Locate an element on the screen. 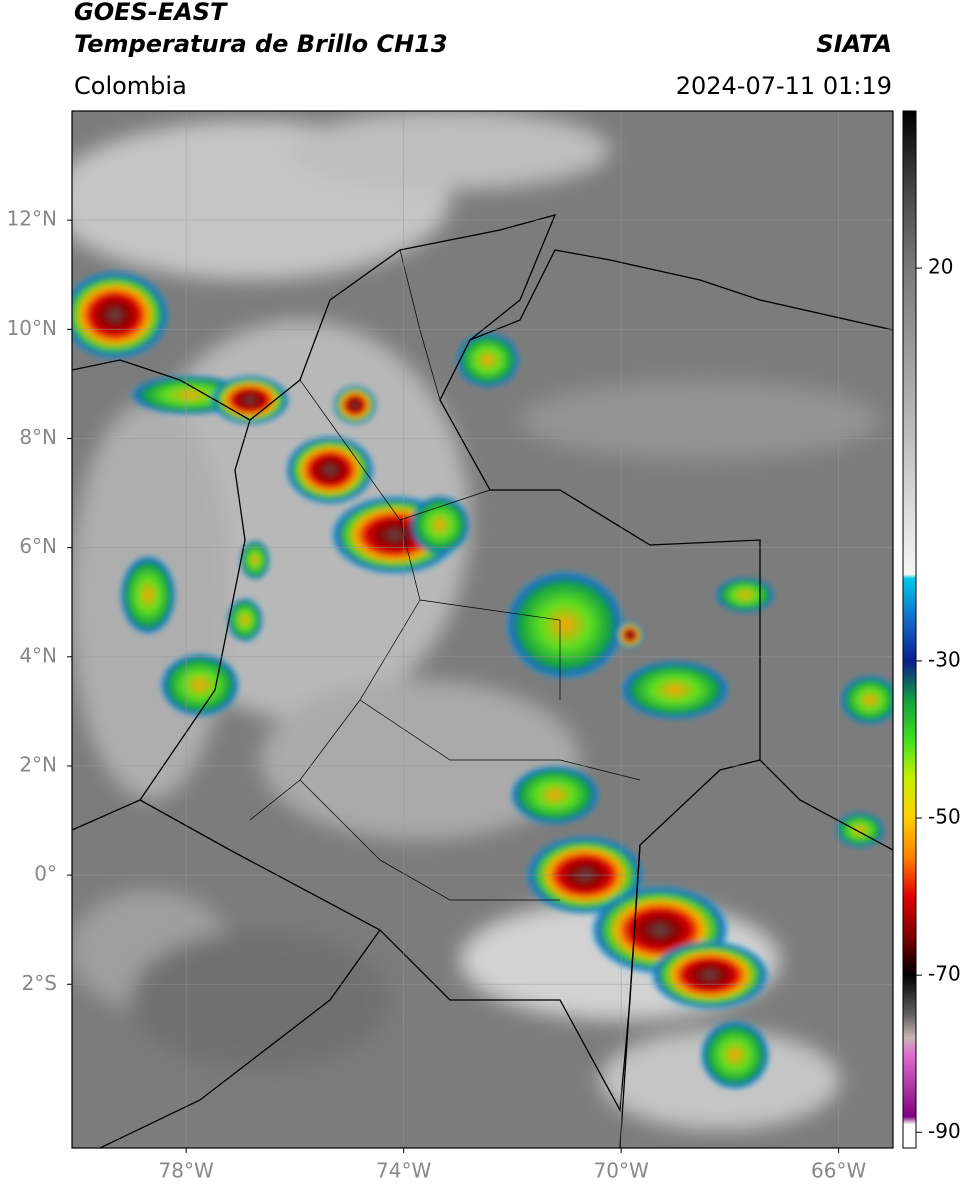 The width and height of the screenshot is (966, 1194). y-tick-label: 2°S is located at coordinates (39, 983).